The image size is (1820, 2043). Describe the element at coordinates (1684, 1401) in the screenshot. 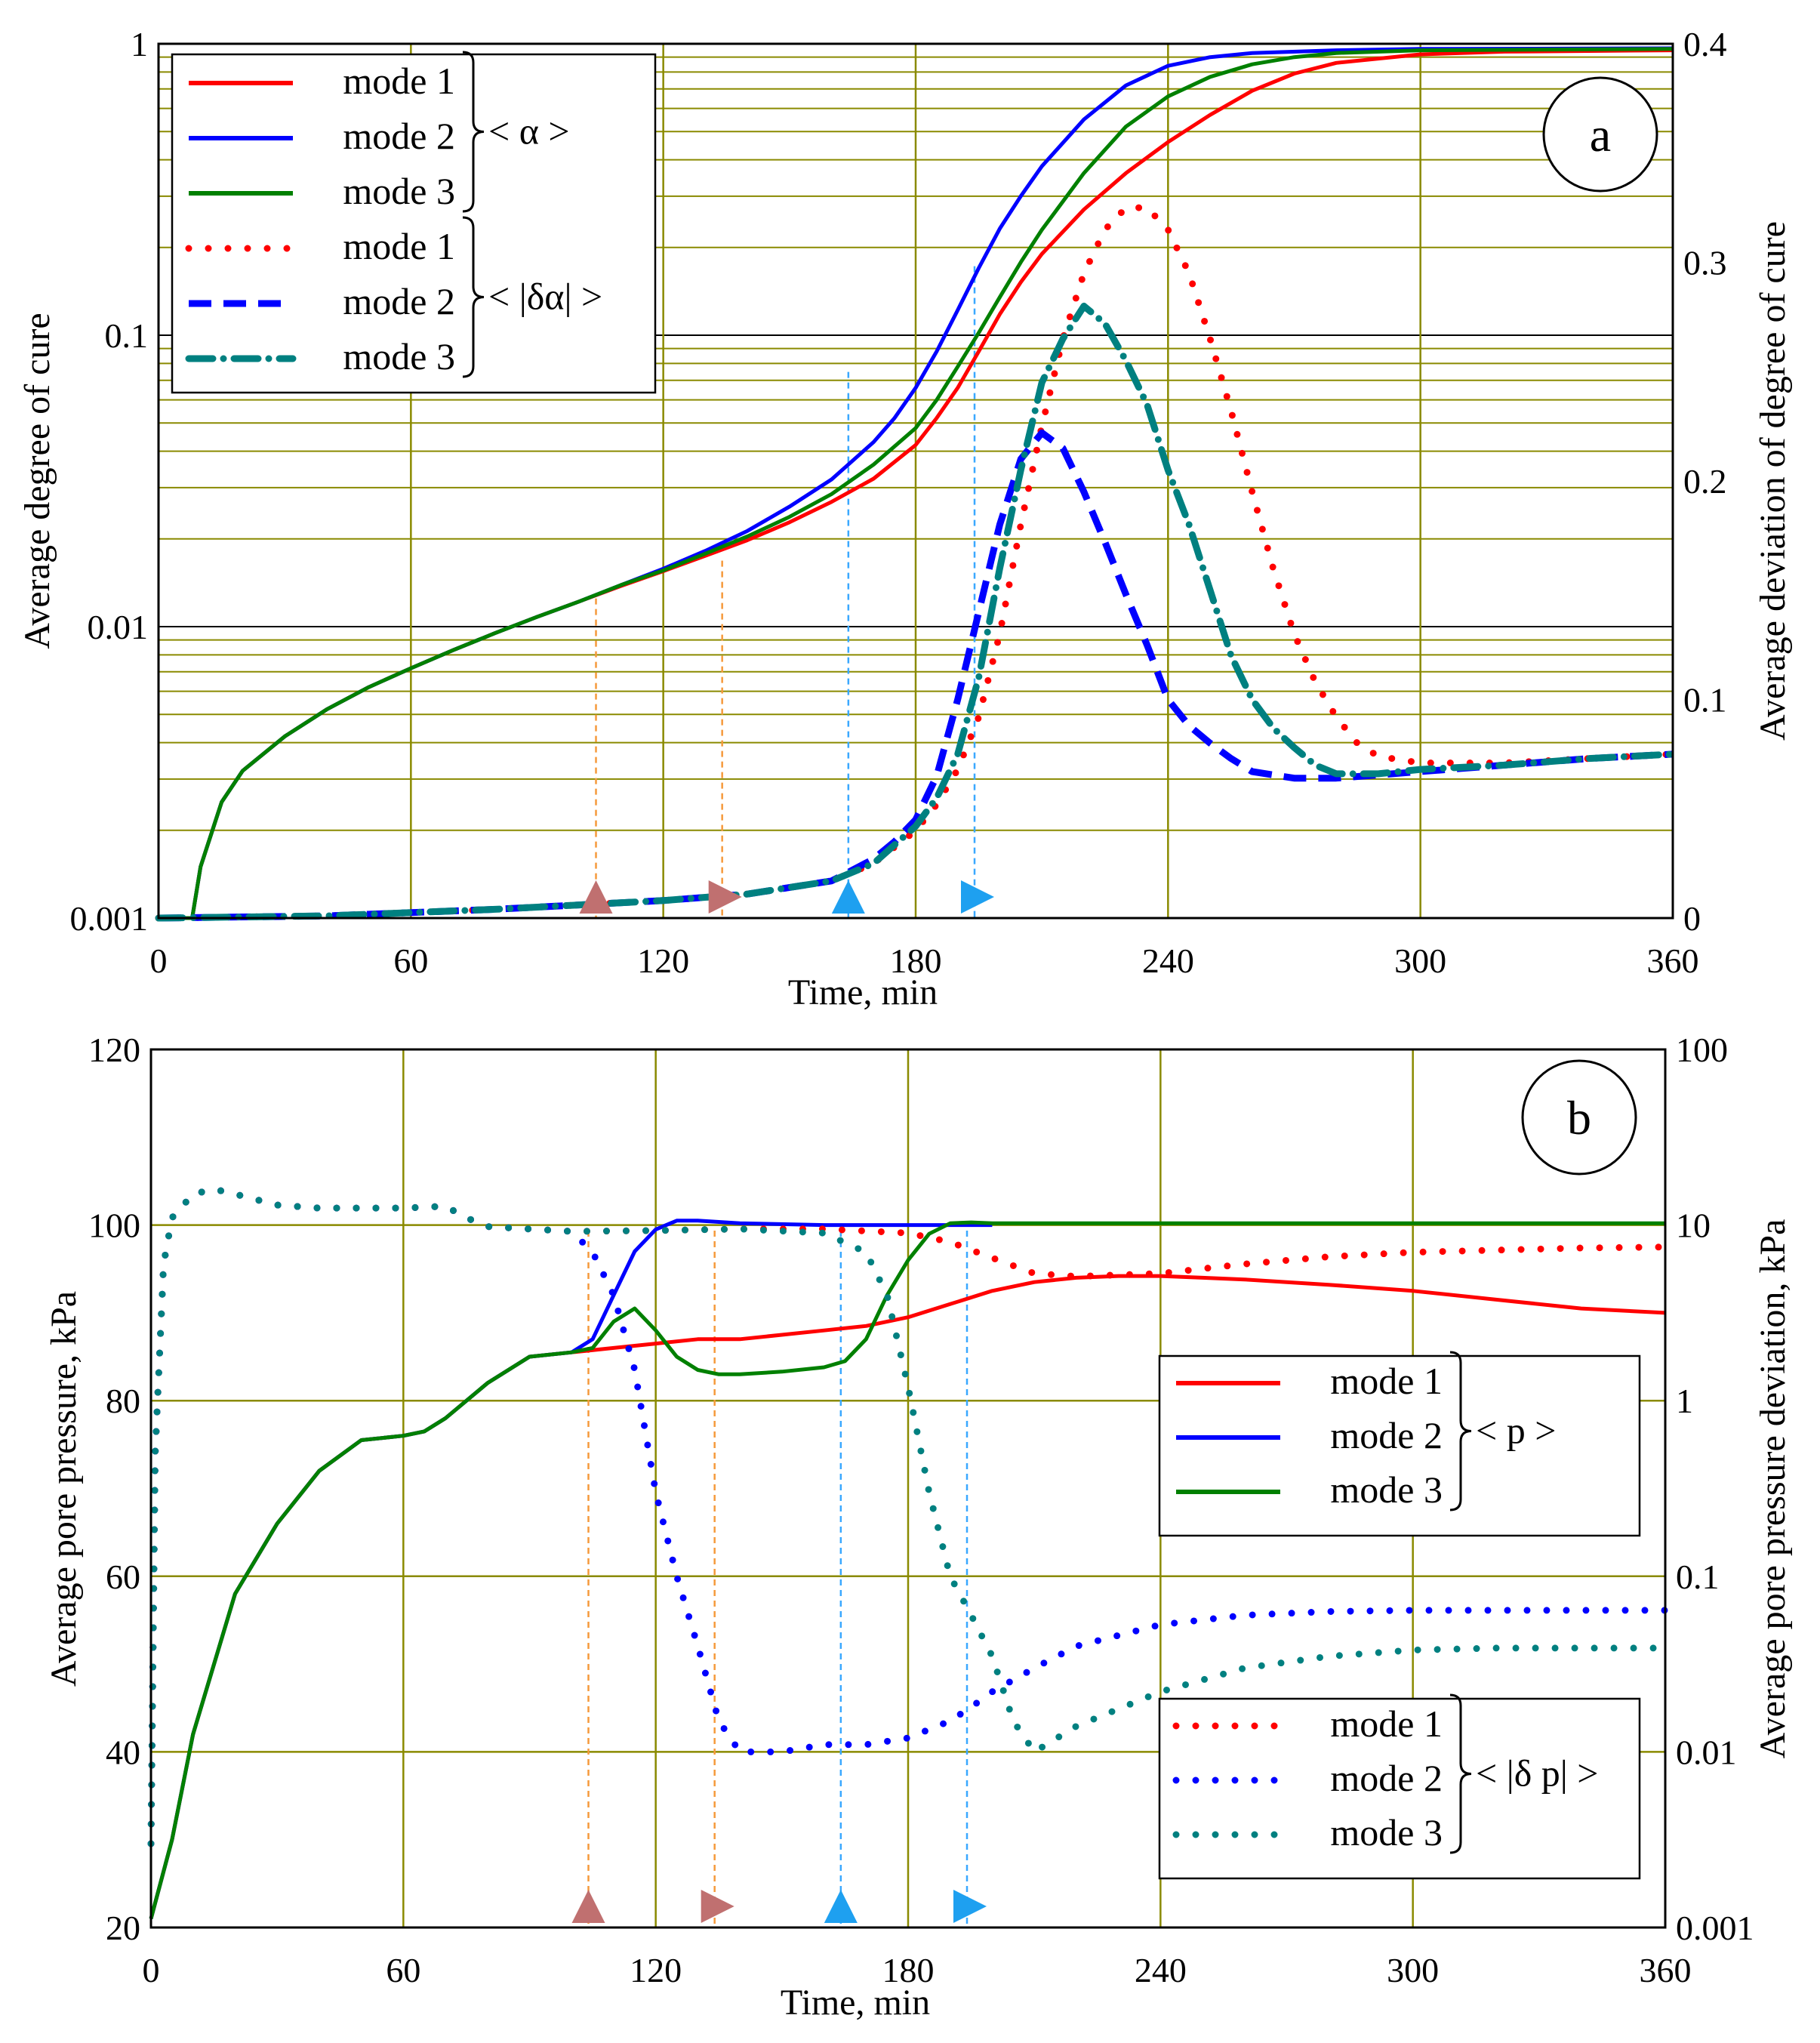

I see `y2-tick-label: 1` at that location.